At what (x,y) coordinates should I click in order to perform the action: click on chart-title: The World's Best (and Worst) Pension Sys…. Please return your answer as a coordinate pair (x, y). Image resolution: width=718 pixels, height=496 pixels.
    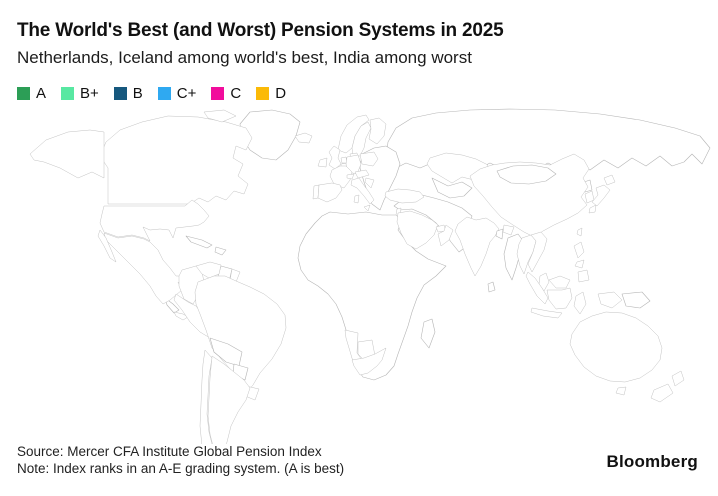
    Looking at the image, I should click on (260, 30).